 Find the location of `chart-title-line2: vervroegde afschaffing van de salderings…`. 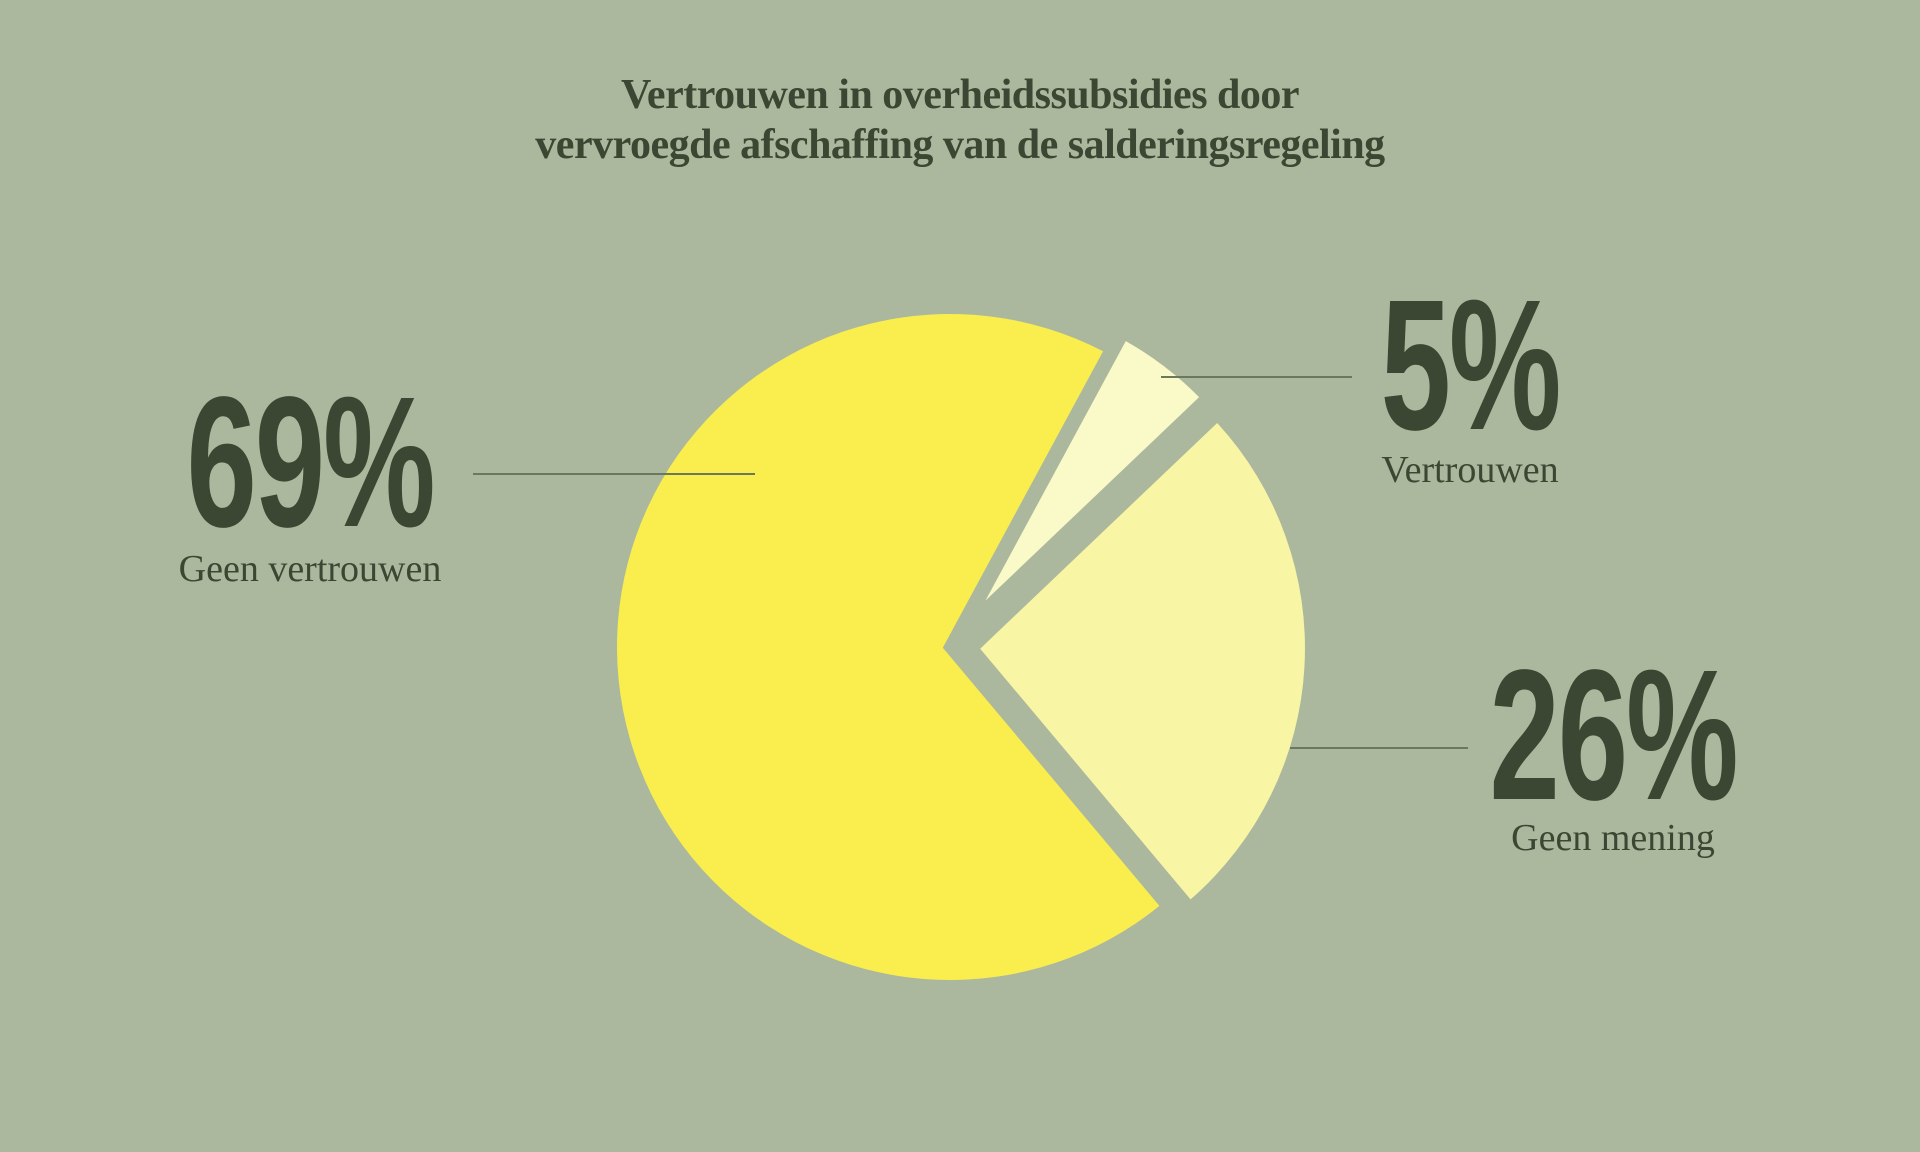

chart-title-line2: vervroegde afschaffing van de salderings… is located at coordinates (960, 145).